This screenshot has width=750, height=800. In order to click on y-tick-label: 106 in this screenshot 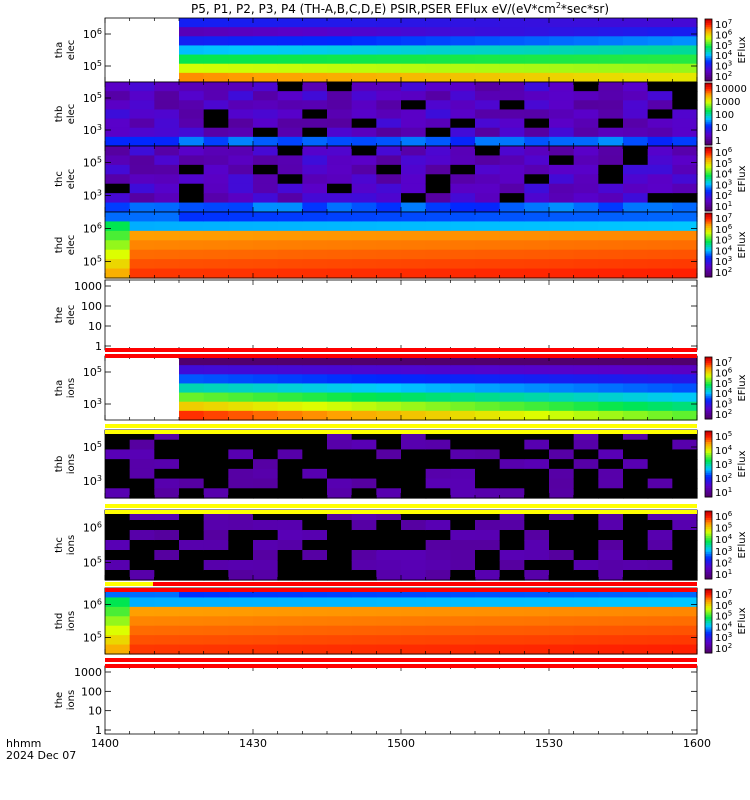, I will do `click(92, 528)`.